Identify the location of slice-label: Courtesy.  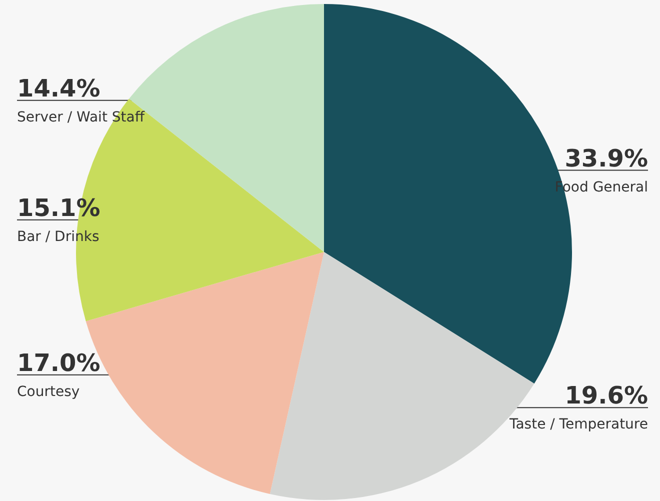
(48, 392).